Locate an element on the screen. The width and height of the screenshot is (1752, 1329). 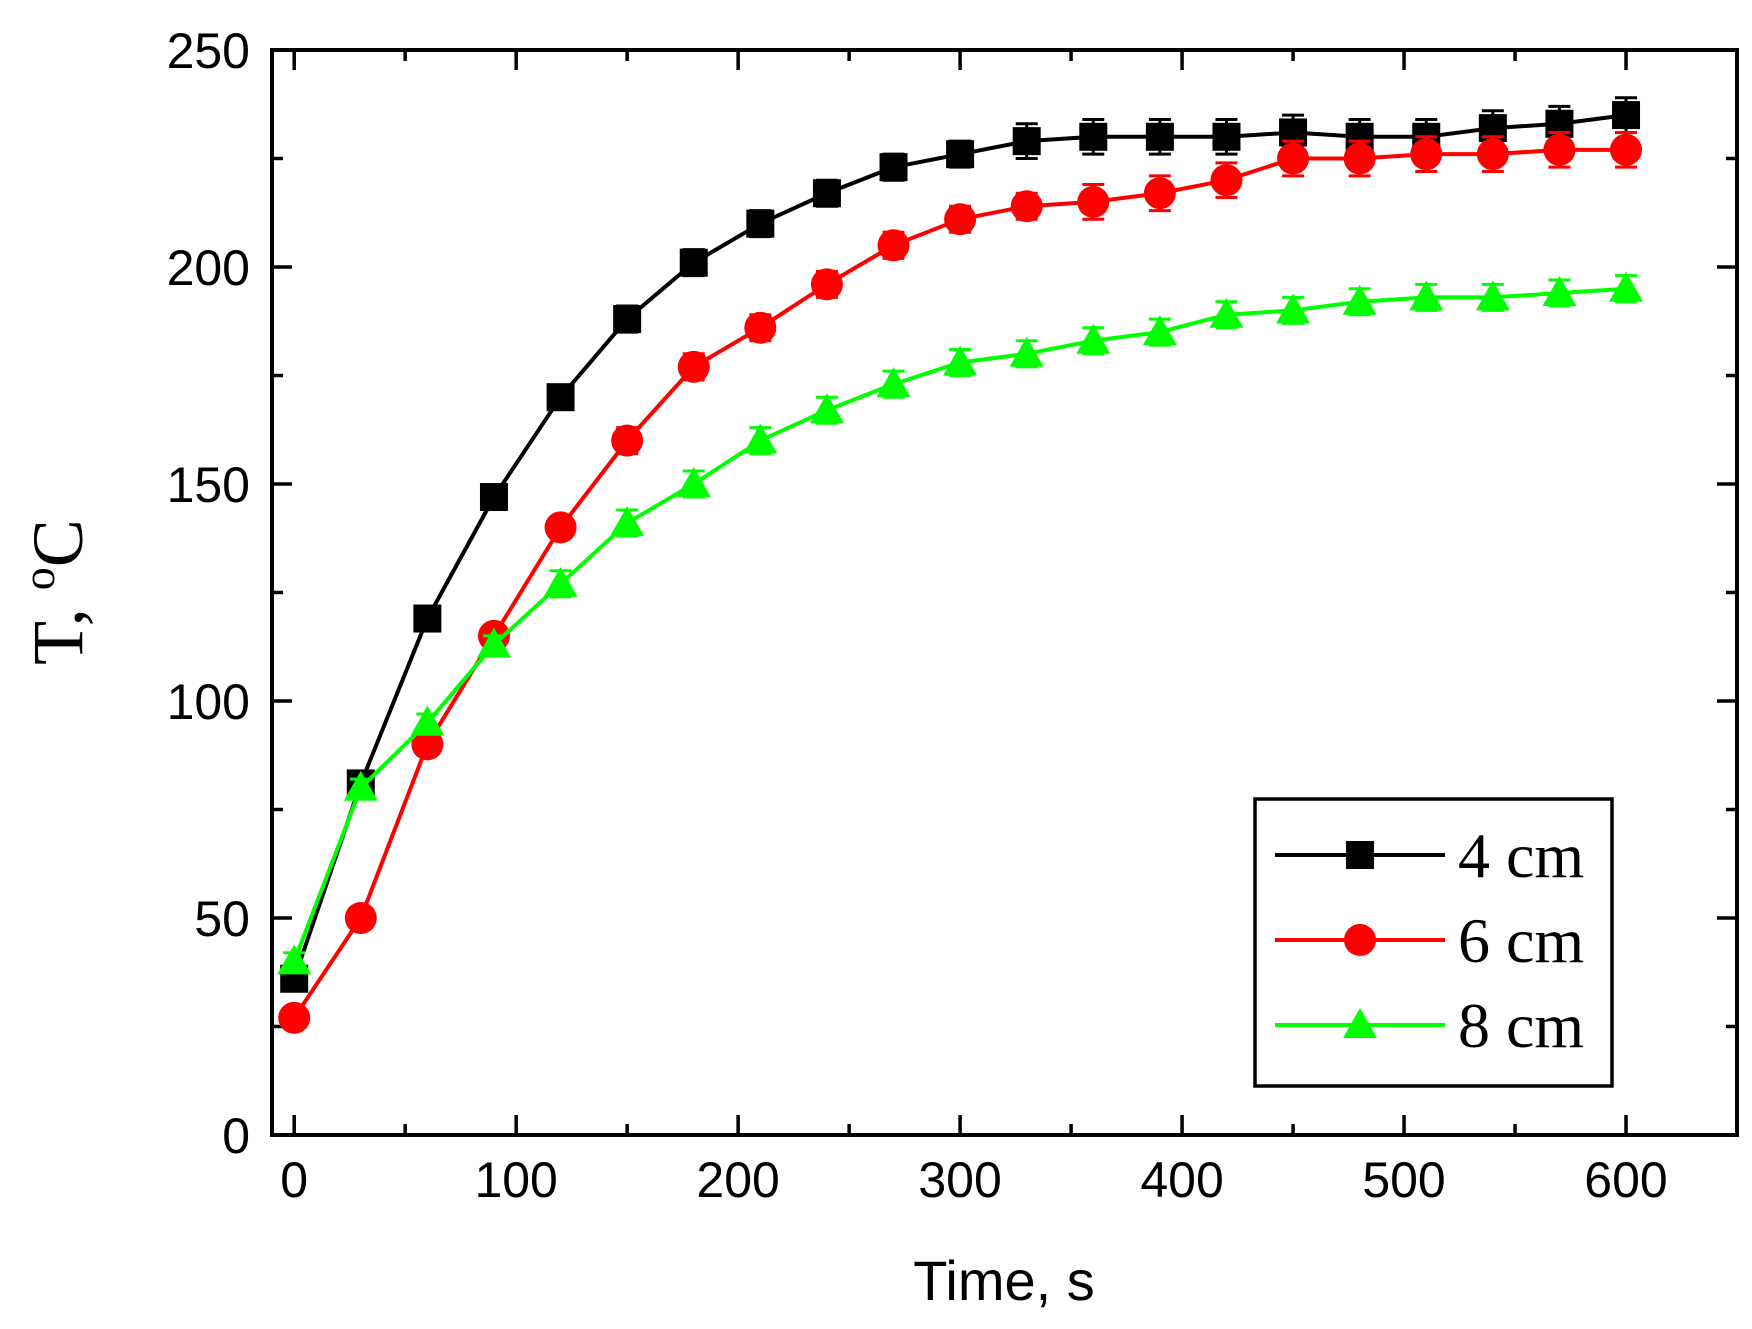
x-tick-label: 200 is located at coordinates (737, 1180).